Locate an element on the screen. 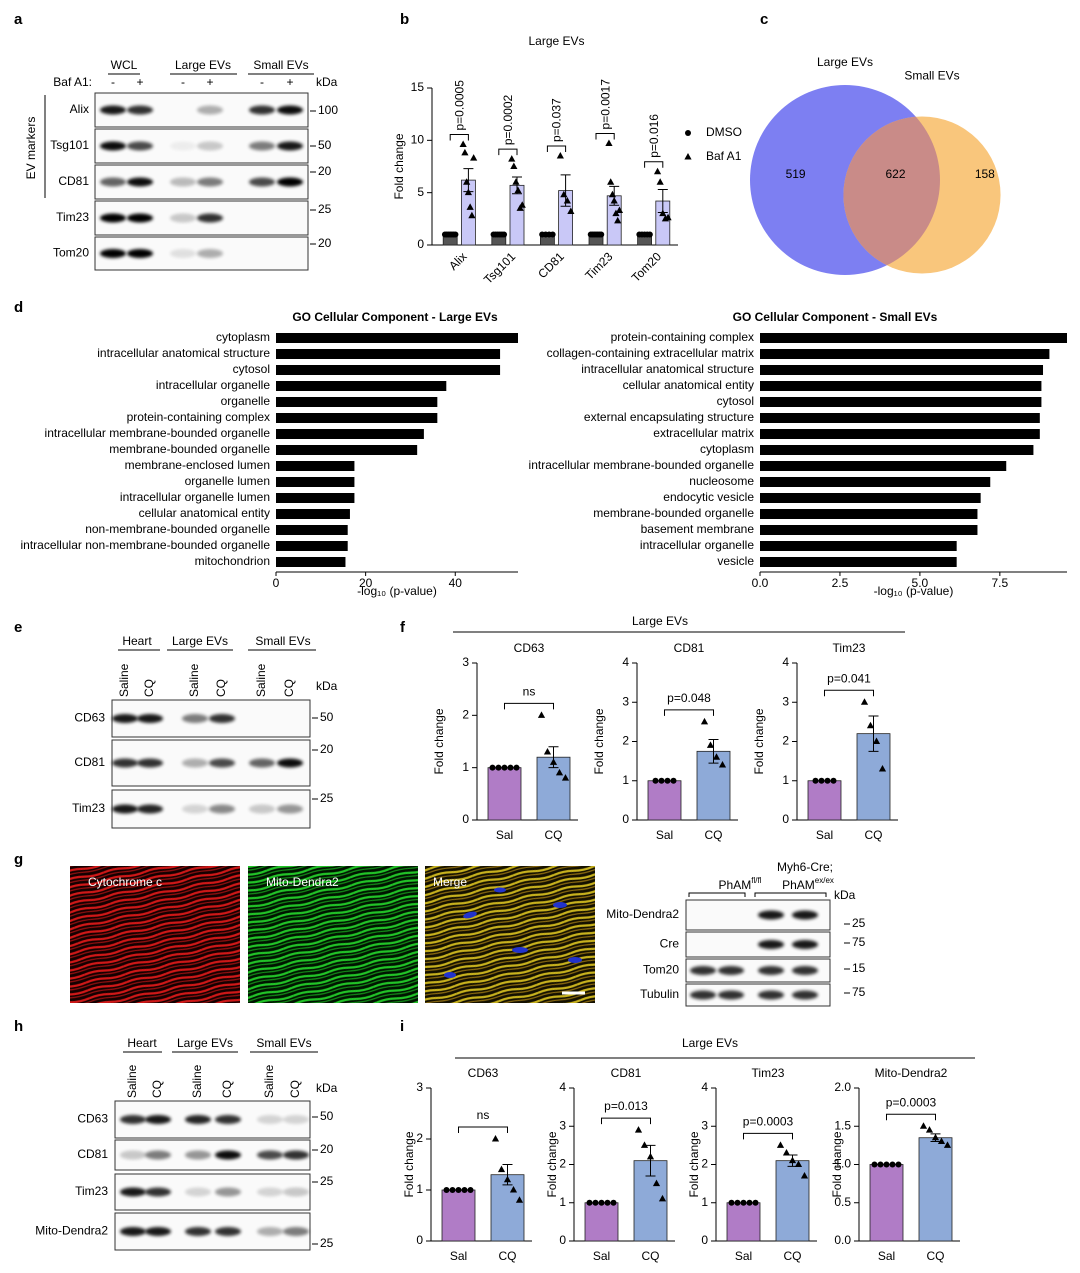  chart-title: Large EVs is located at coordinates (556, 41).